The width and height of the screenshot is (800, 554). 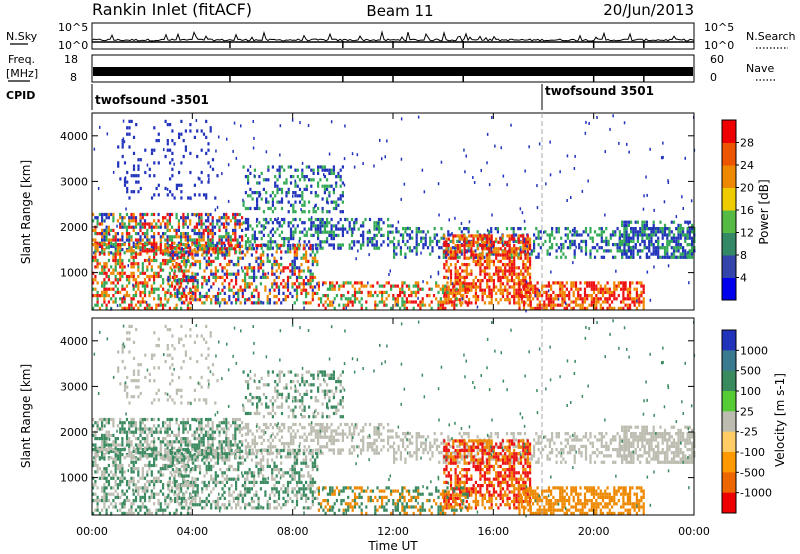 I want to click on noise-day-marks, so click(x=437, y=44).